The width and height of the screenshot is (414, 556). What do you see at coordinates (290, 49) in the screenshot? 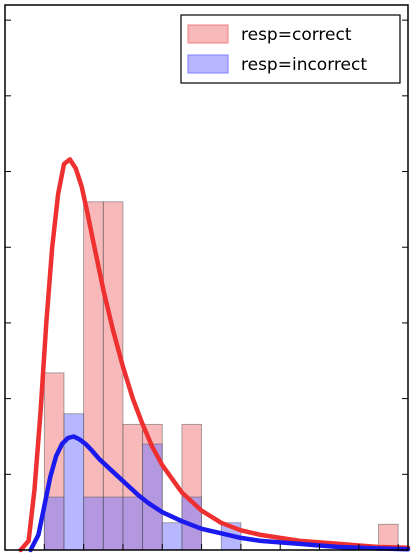
I see `legend: resp=correct resp=incorrect` at bounding box center [290, 49].